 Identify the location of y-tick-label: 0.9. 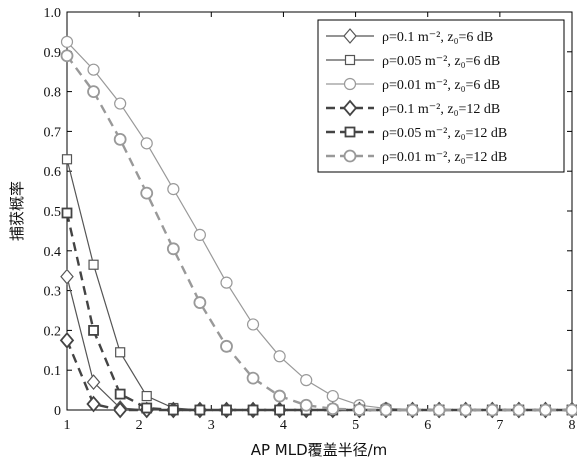
(53, 53).